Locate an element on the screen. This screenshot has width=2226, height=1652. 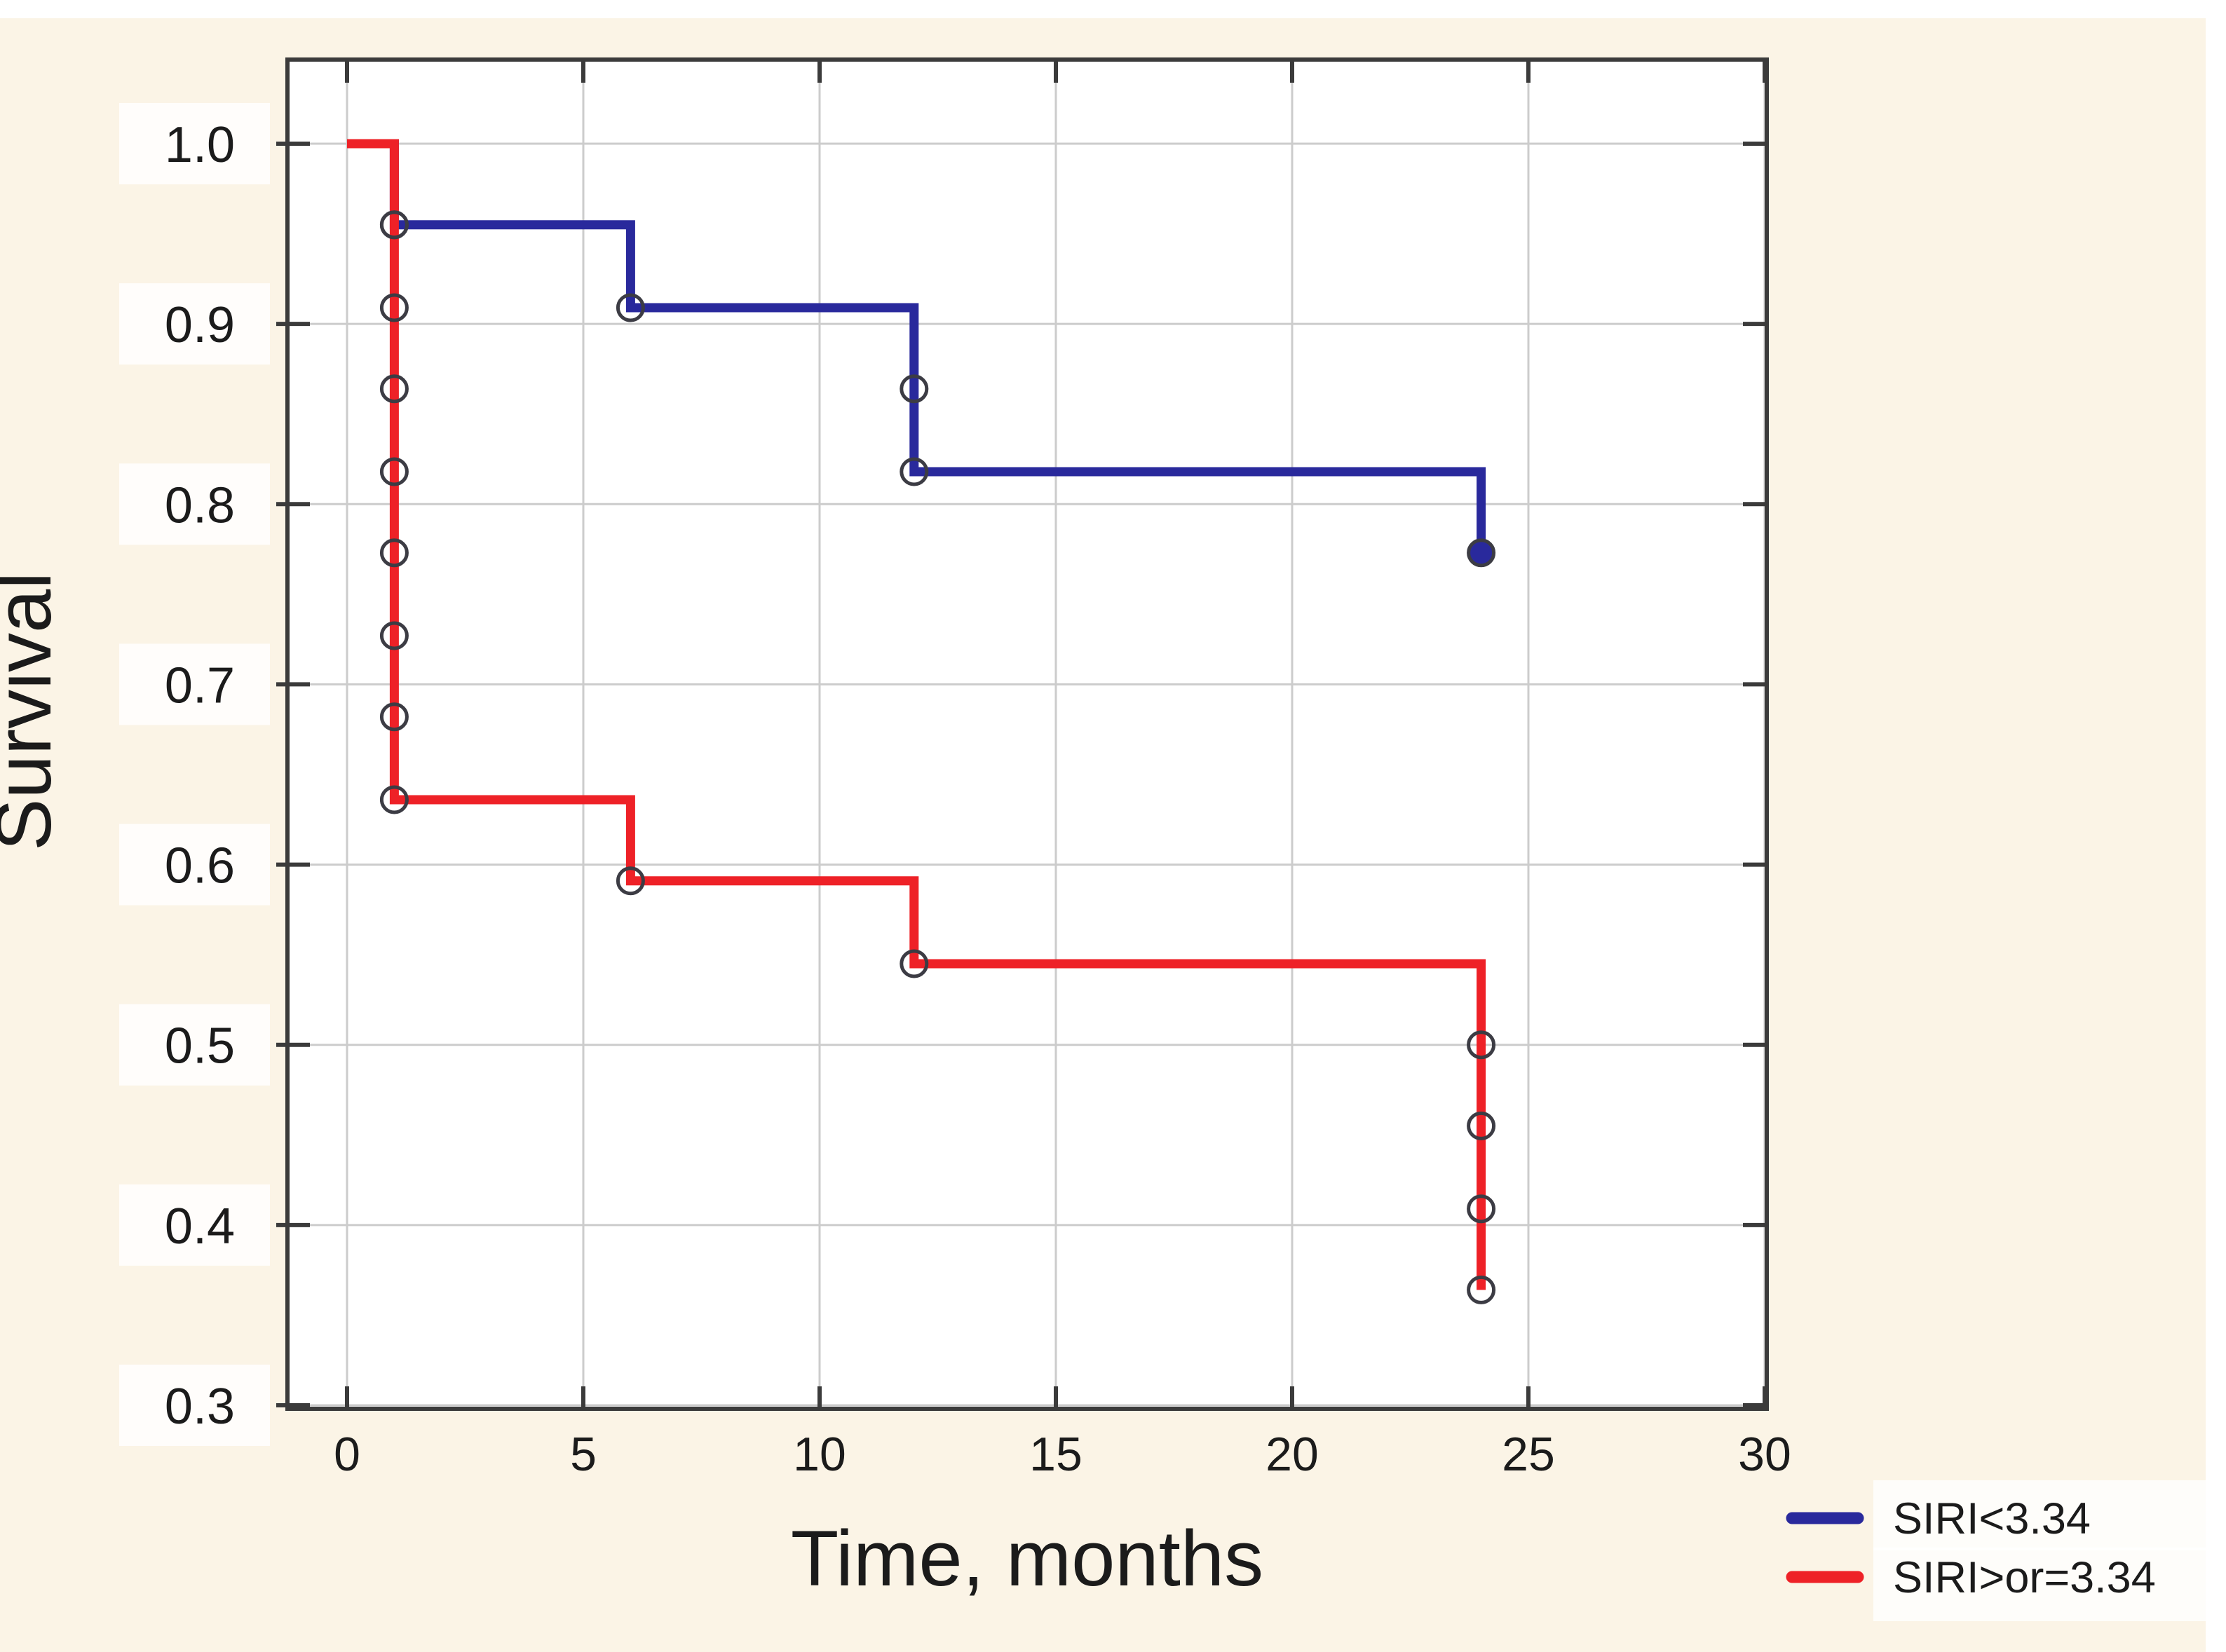
x-tick-label: 25 is located at coordinates (1528, 1455).